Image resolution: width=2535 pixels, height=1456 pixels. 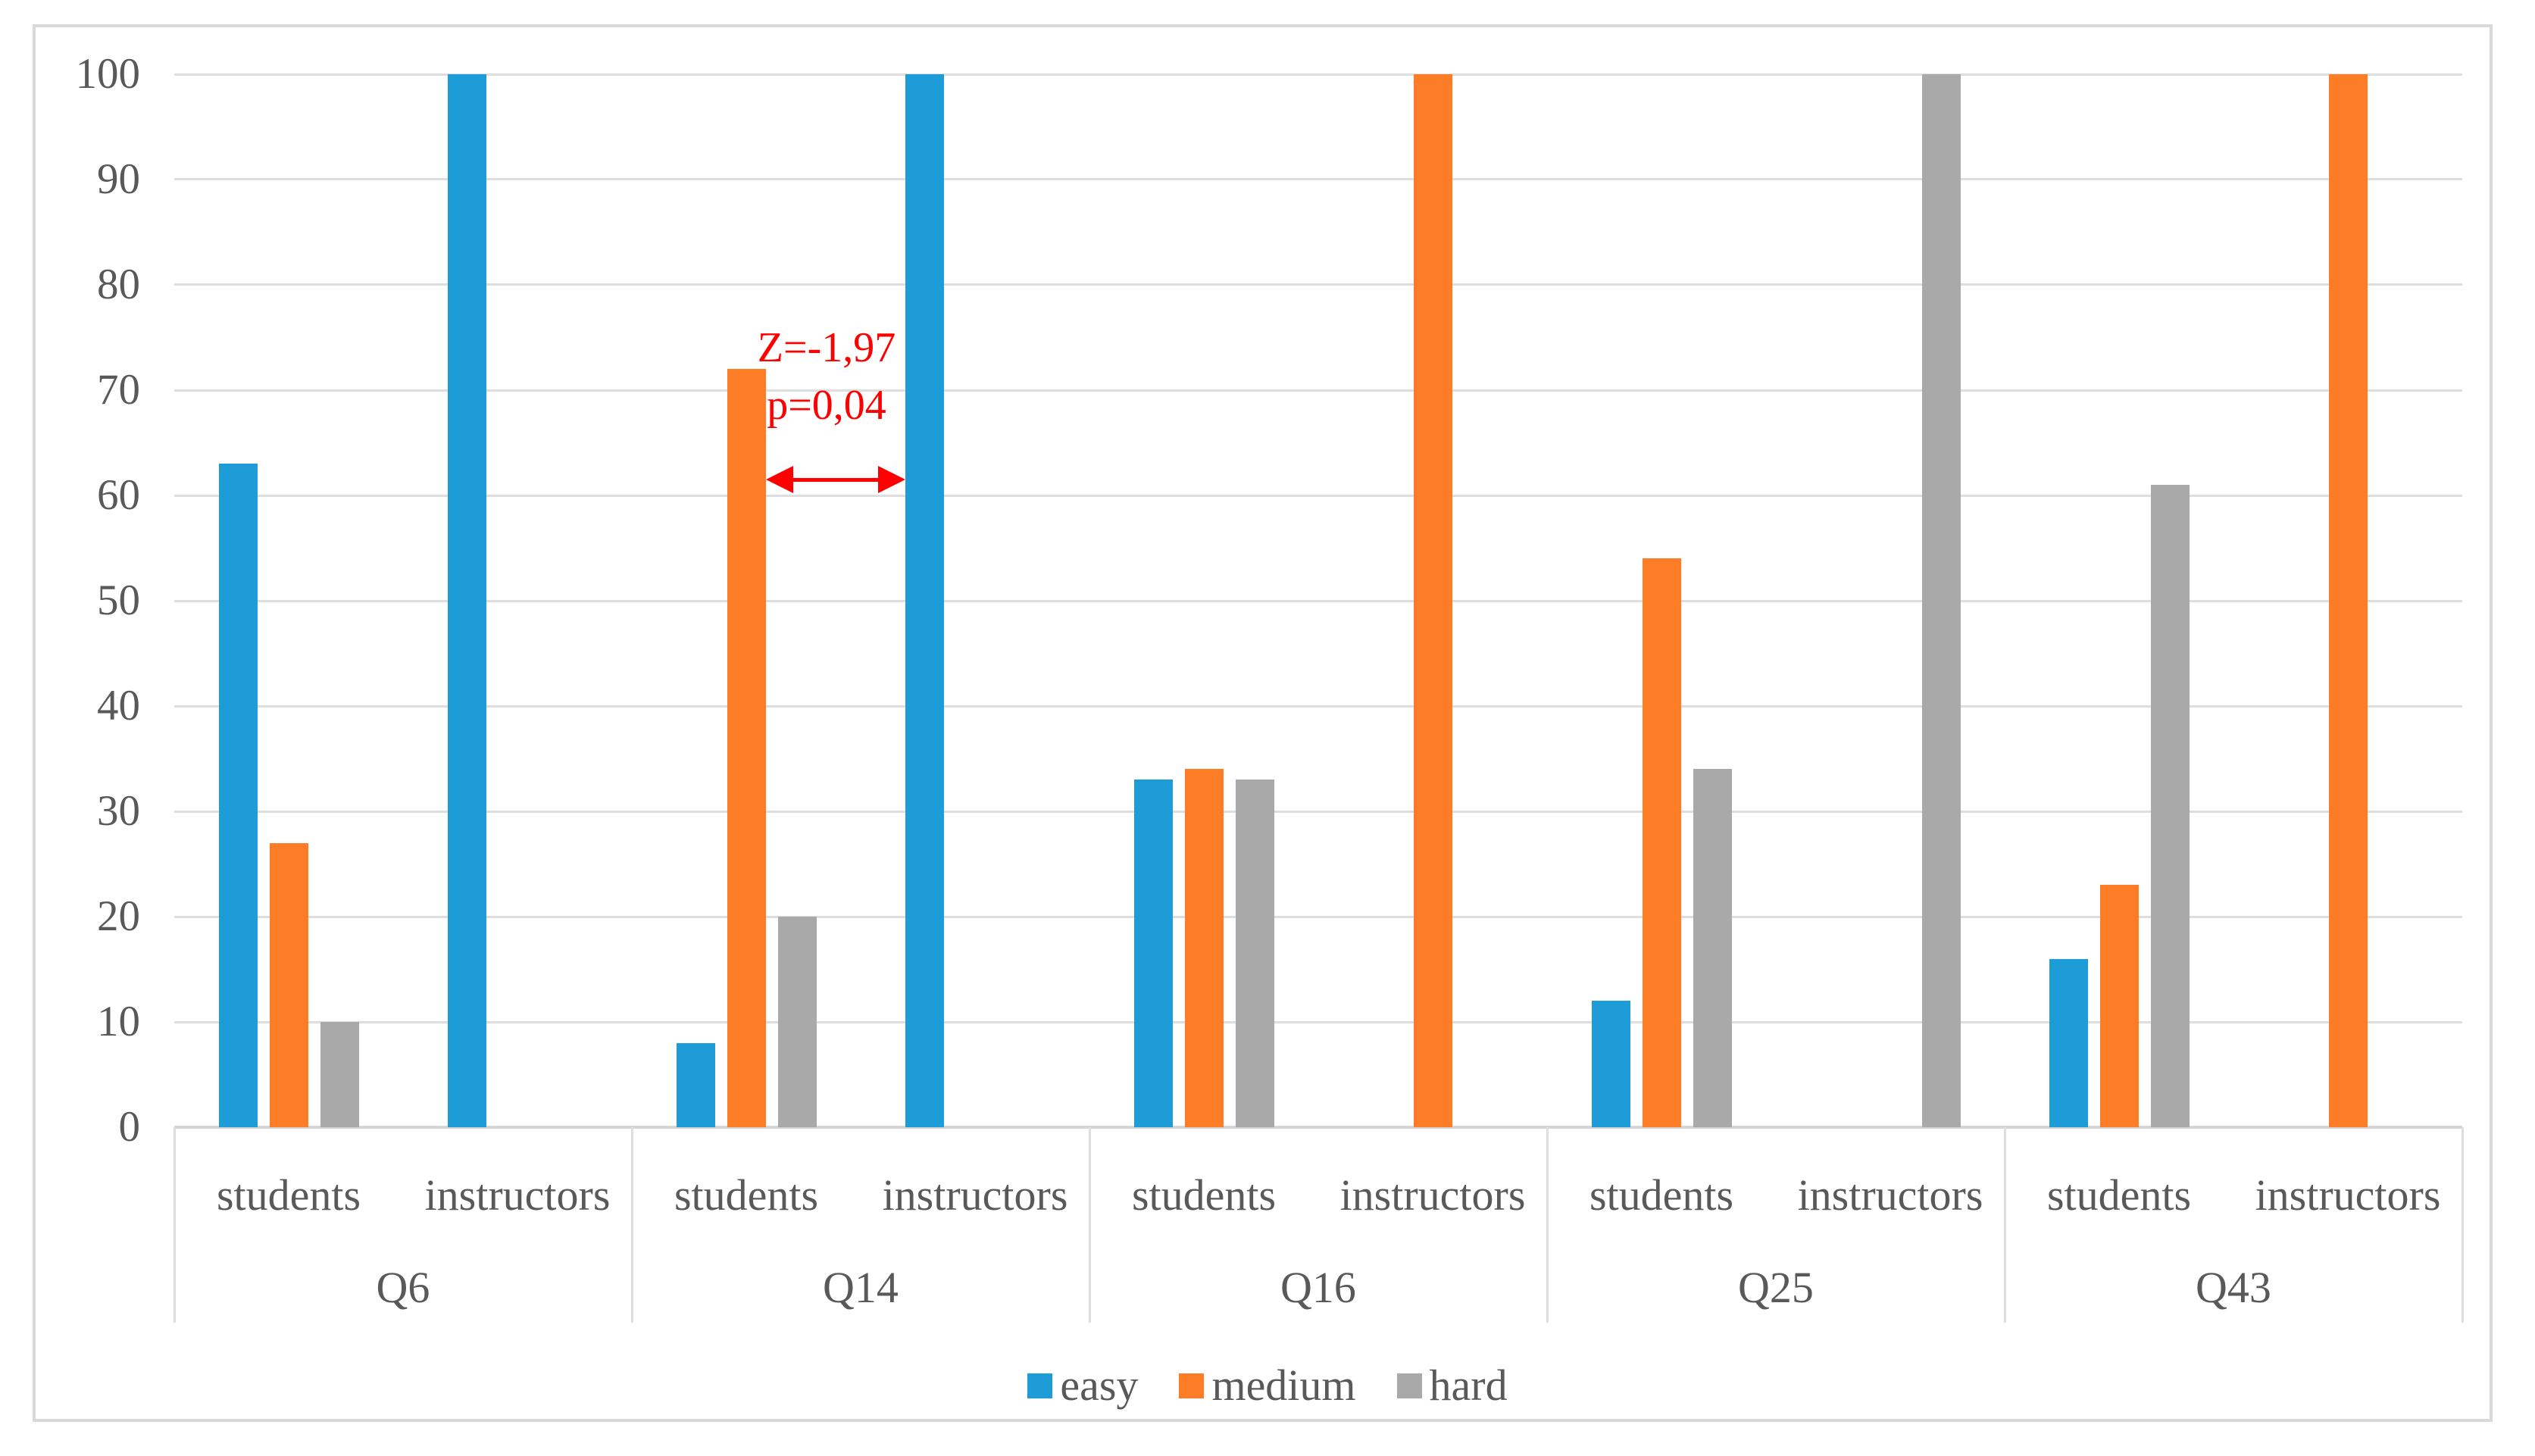 I want to click on y-tick-label: 20, so click(x=118, y=916).